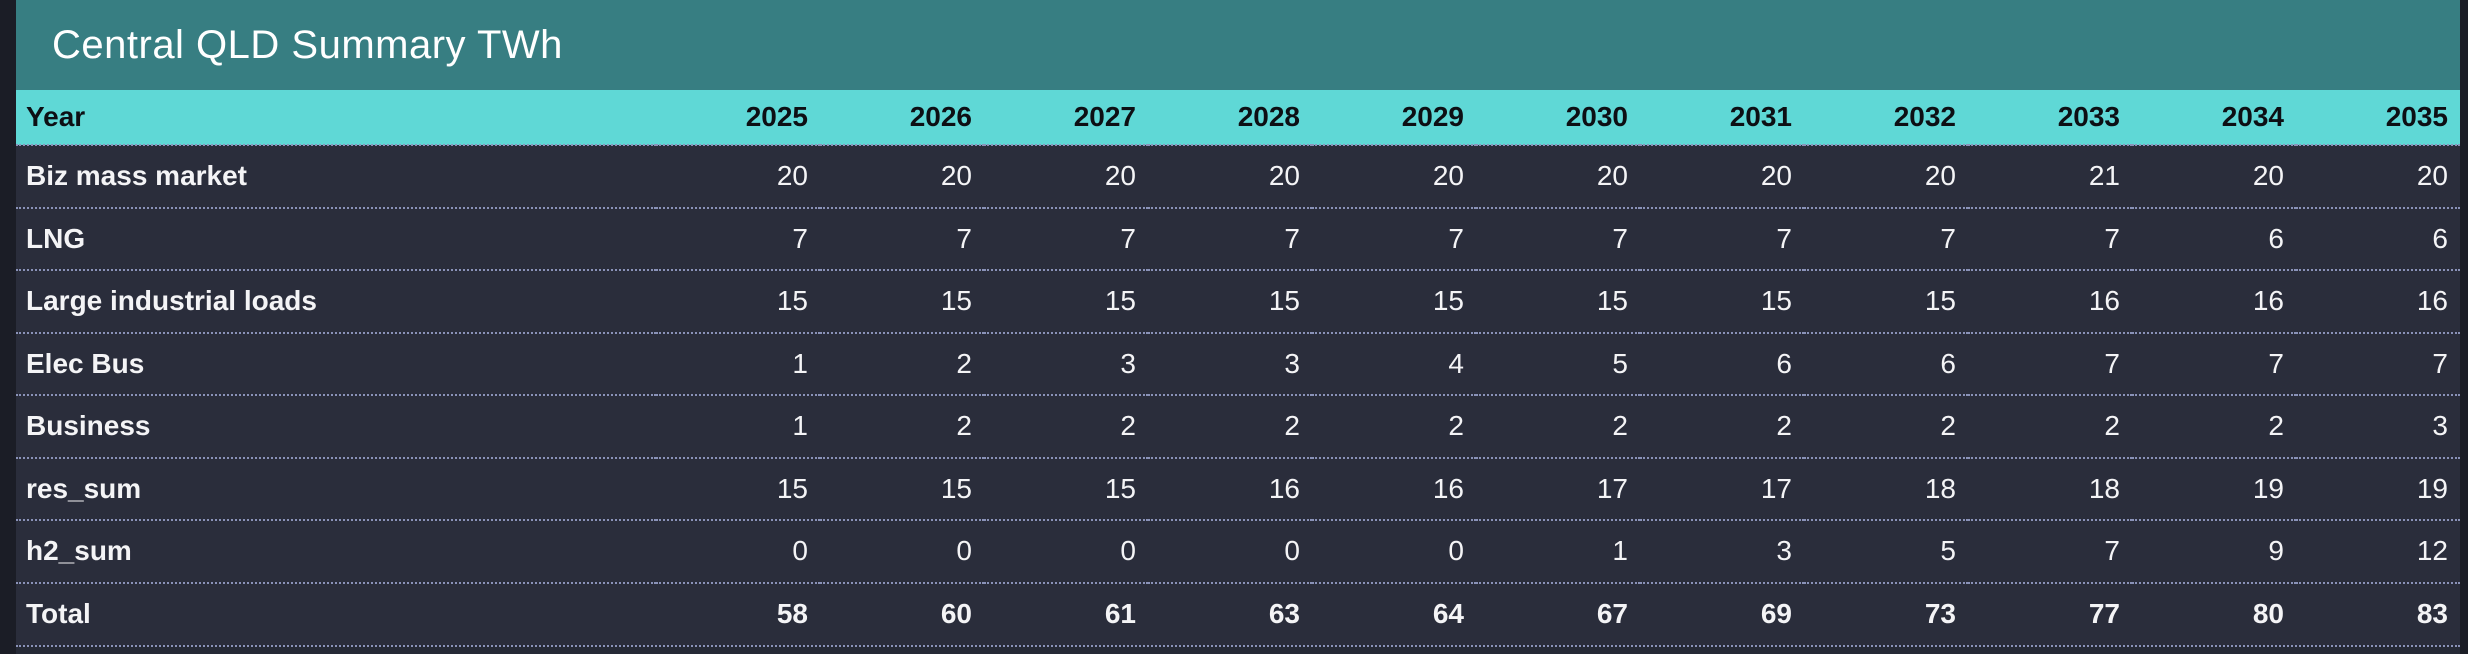 The width and height of the screenshot is (2468, 654). What do you see at coordinates (1238, 649) in the screenshot?
I see `table-bottom-edge` at bounding box center [1238, 649].